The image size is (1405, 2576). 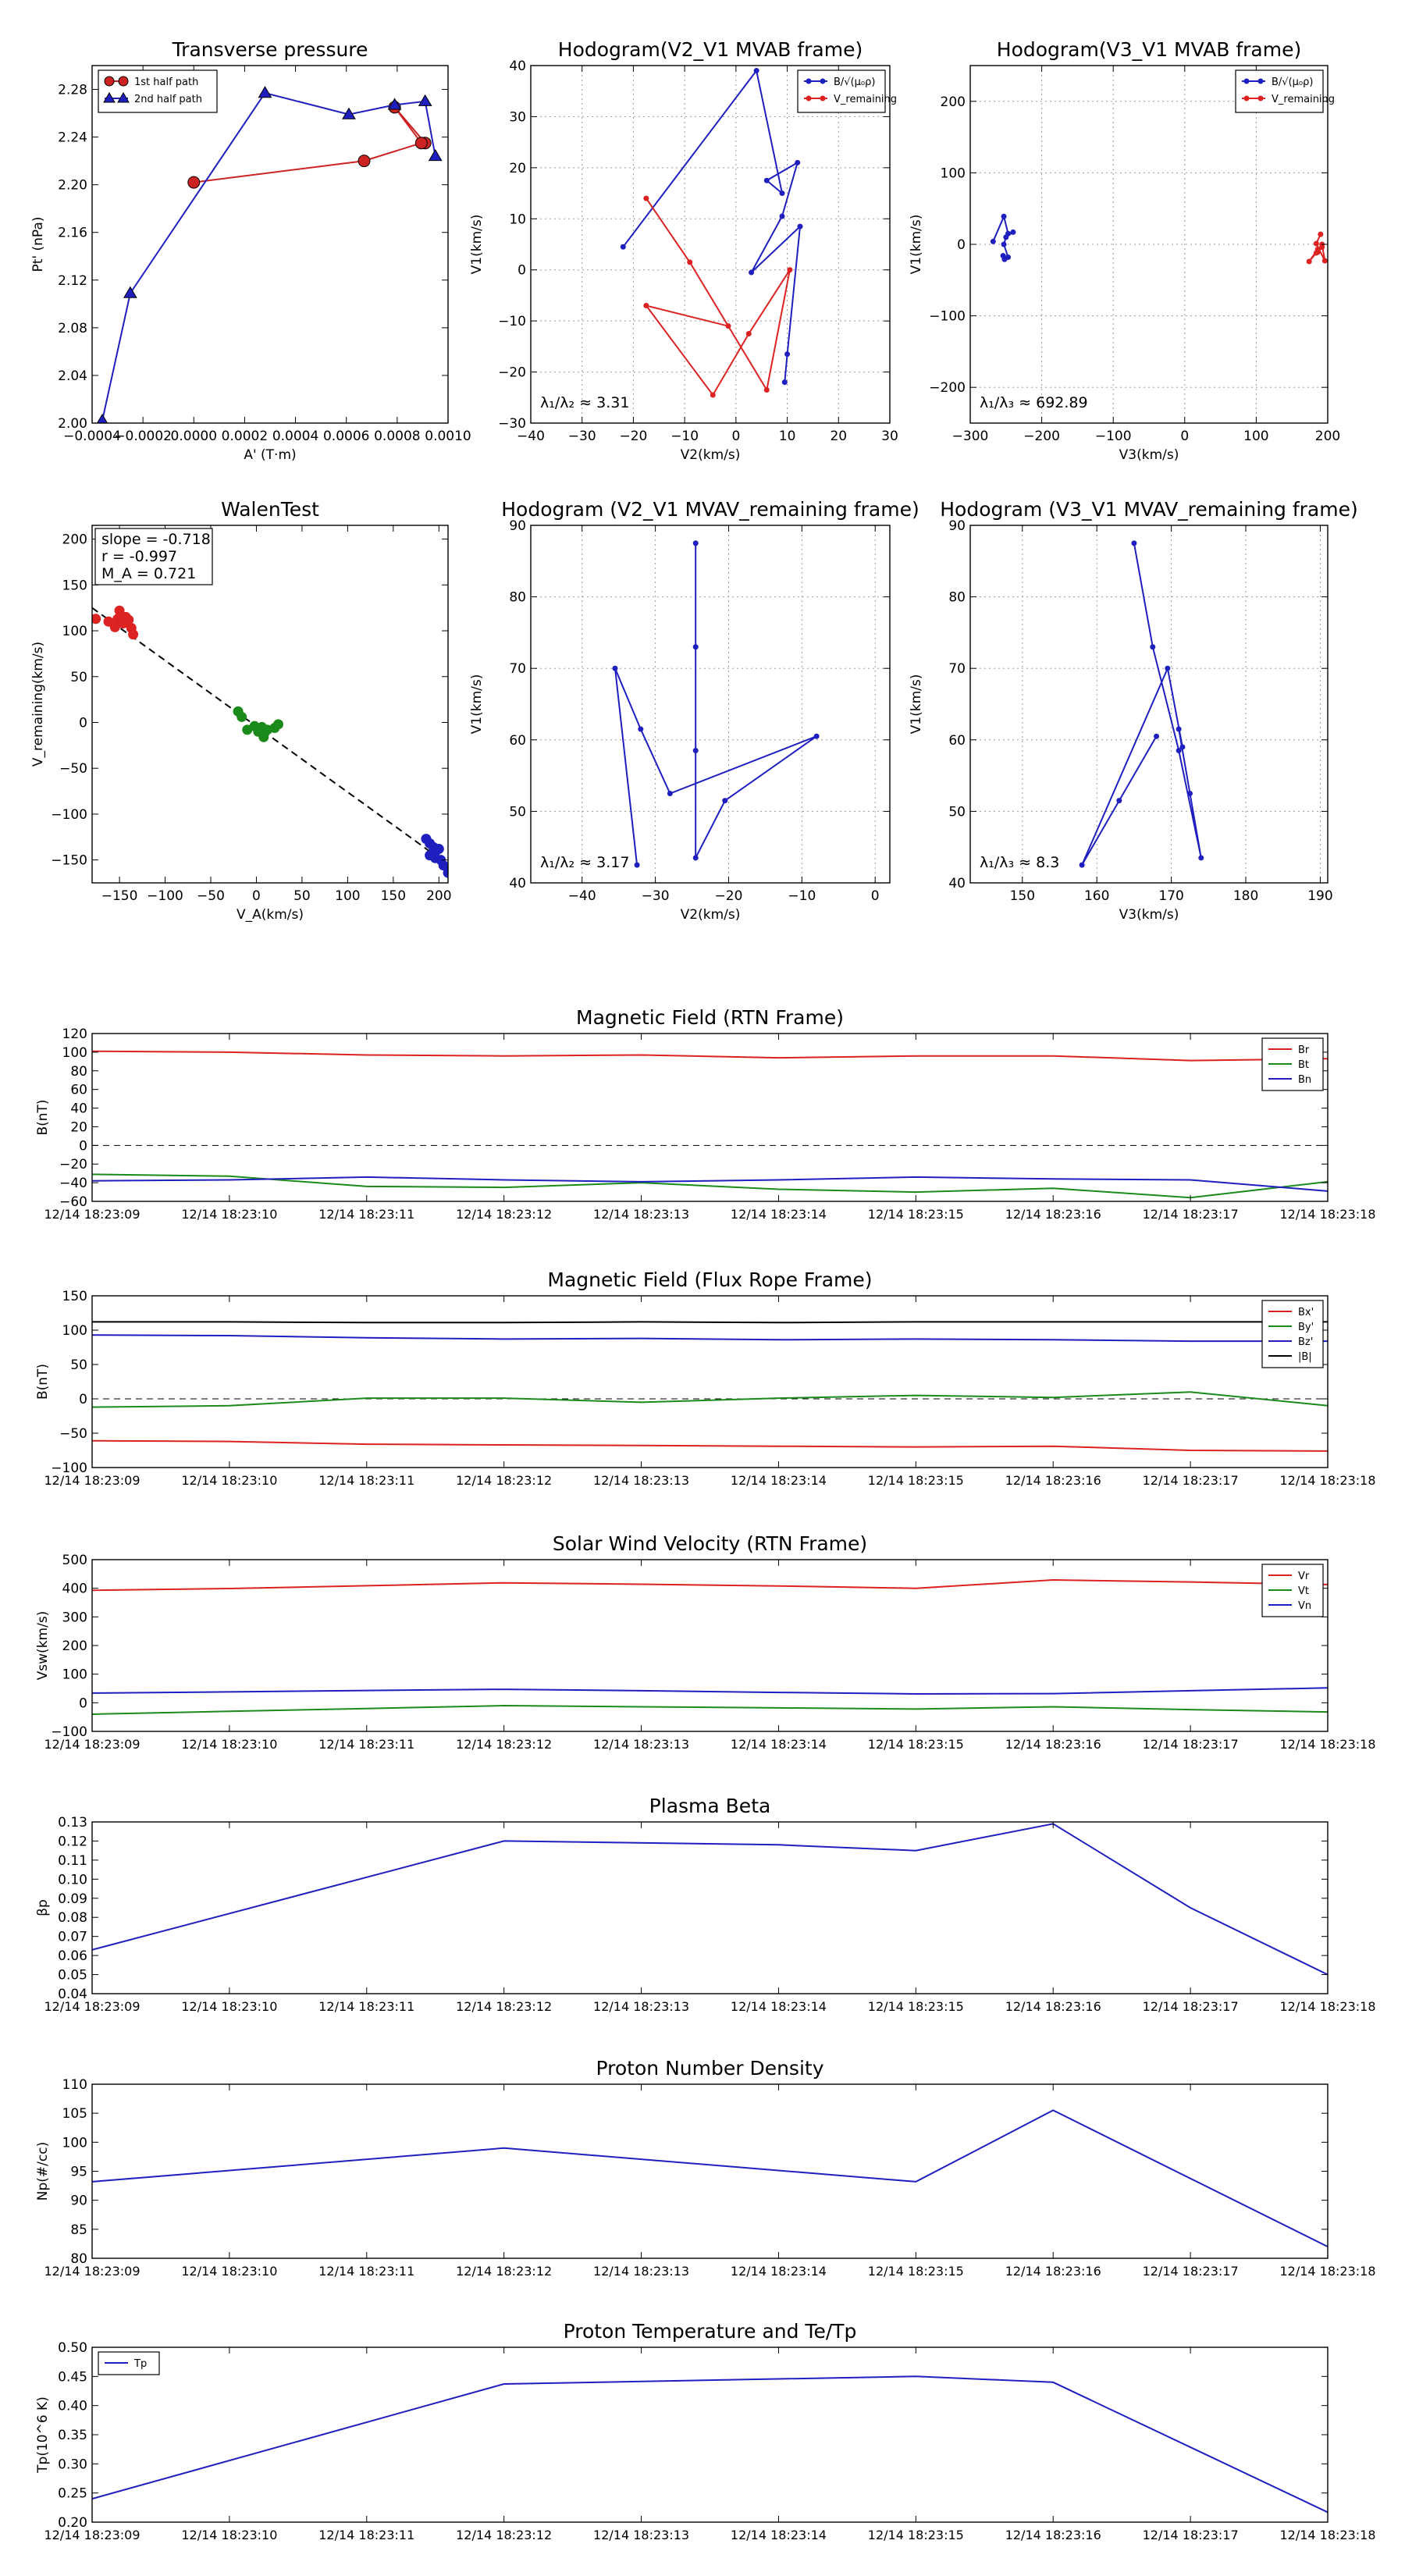 I want to click on legend-marker, so click(x=823, y=98).